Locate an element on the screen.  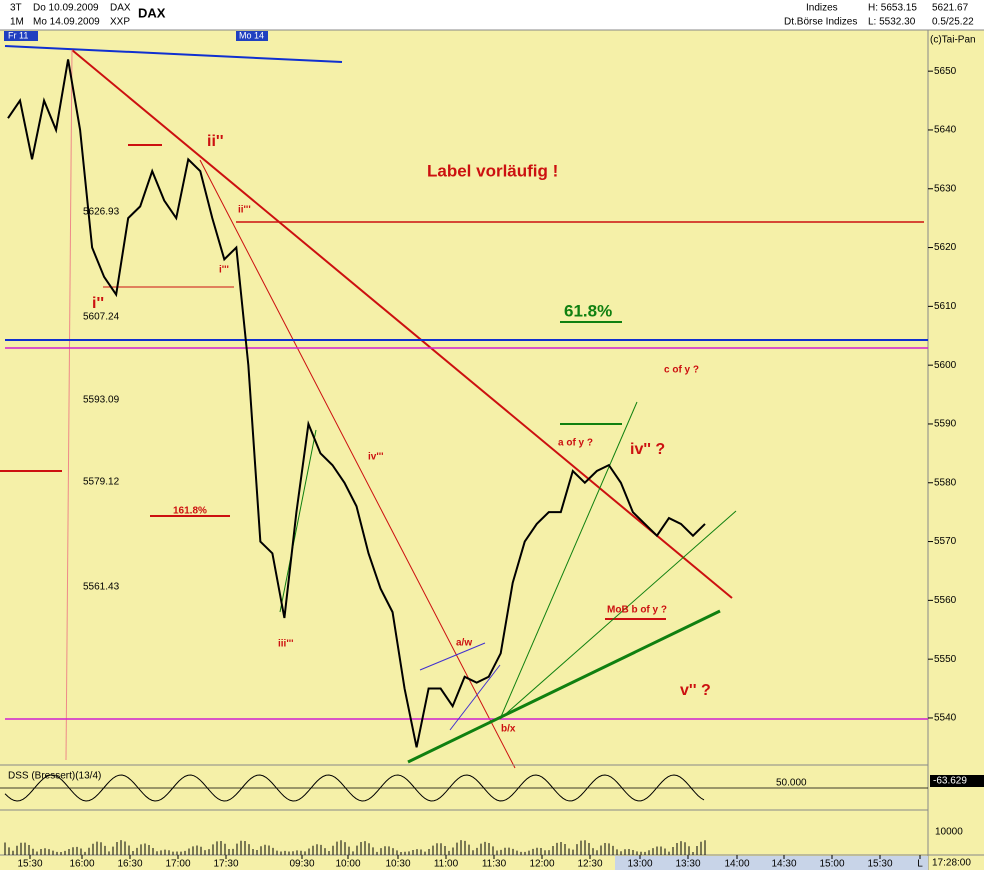
annotation: 161.8% is located at coordinates (190, 511).